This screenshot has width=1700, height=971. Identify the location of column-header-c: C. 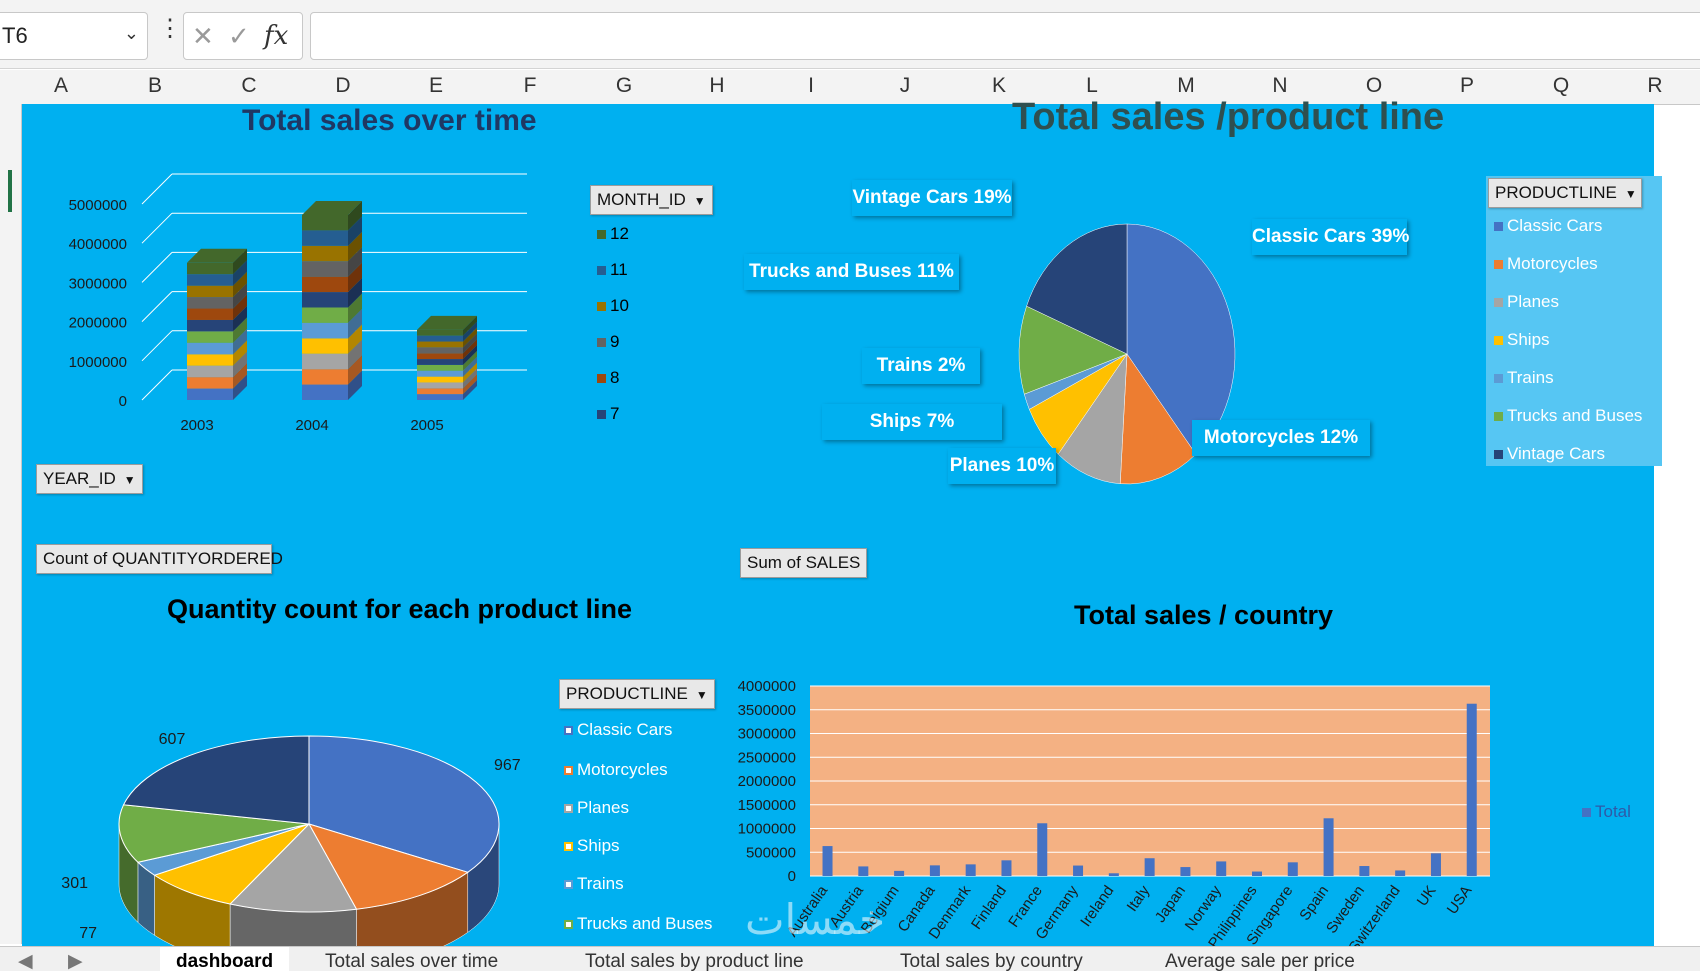
(249, 85).